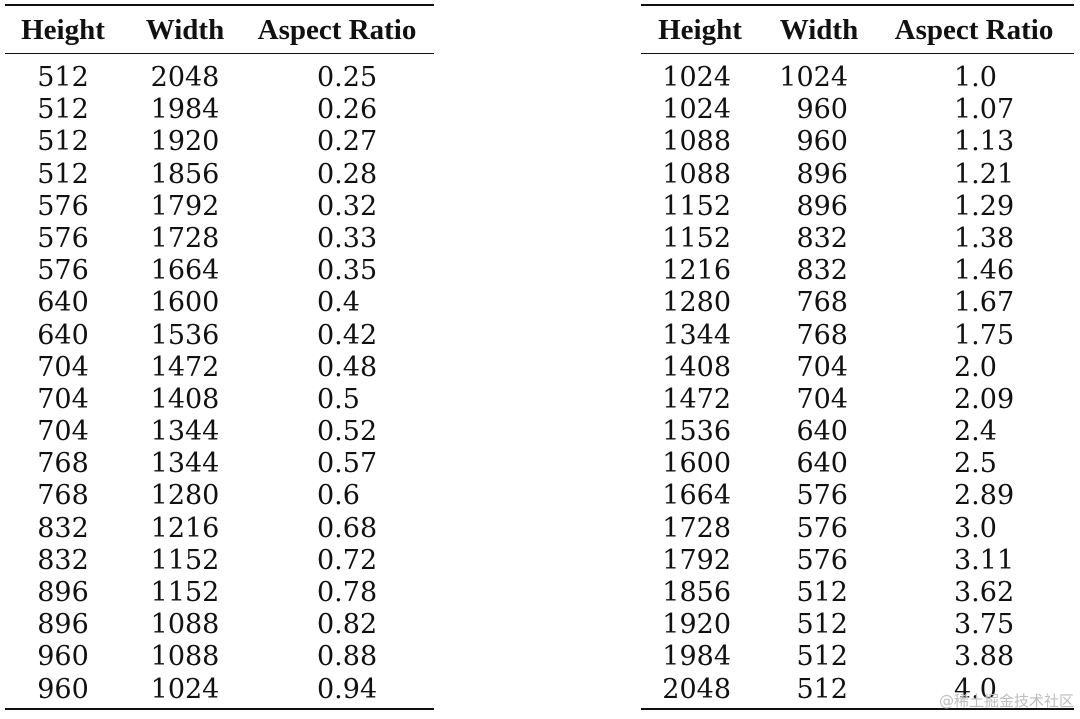  I want to click on cell-width: 896, so click(822, 206).